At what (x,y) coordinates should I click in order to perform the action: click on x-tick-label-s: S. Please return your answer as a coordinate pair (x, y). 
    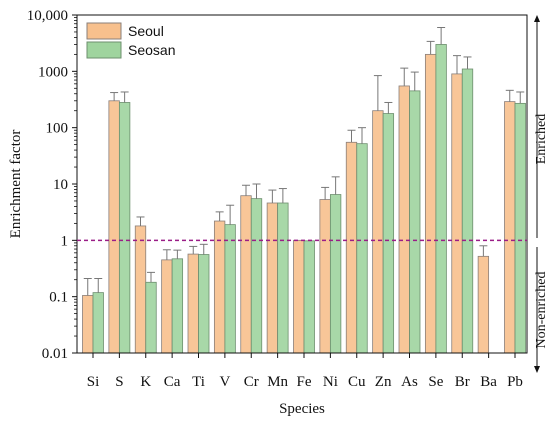
    Looking at the image, I should click on (119, 382).